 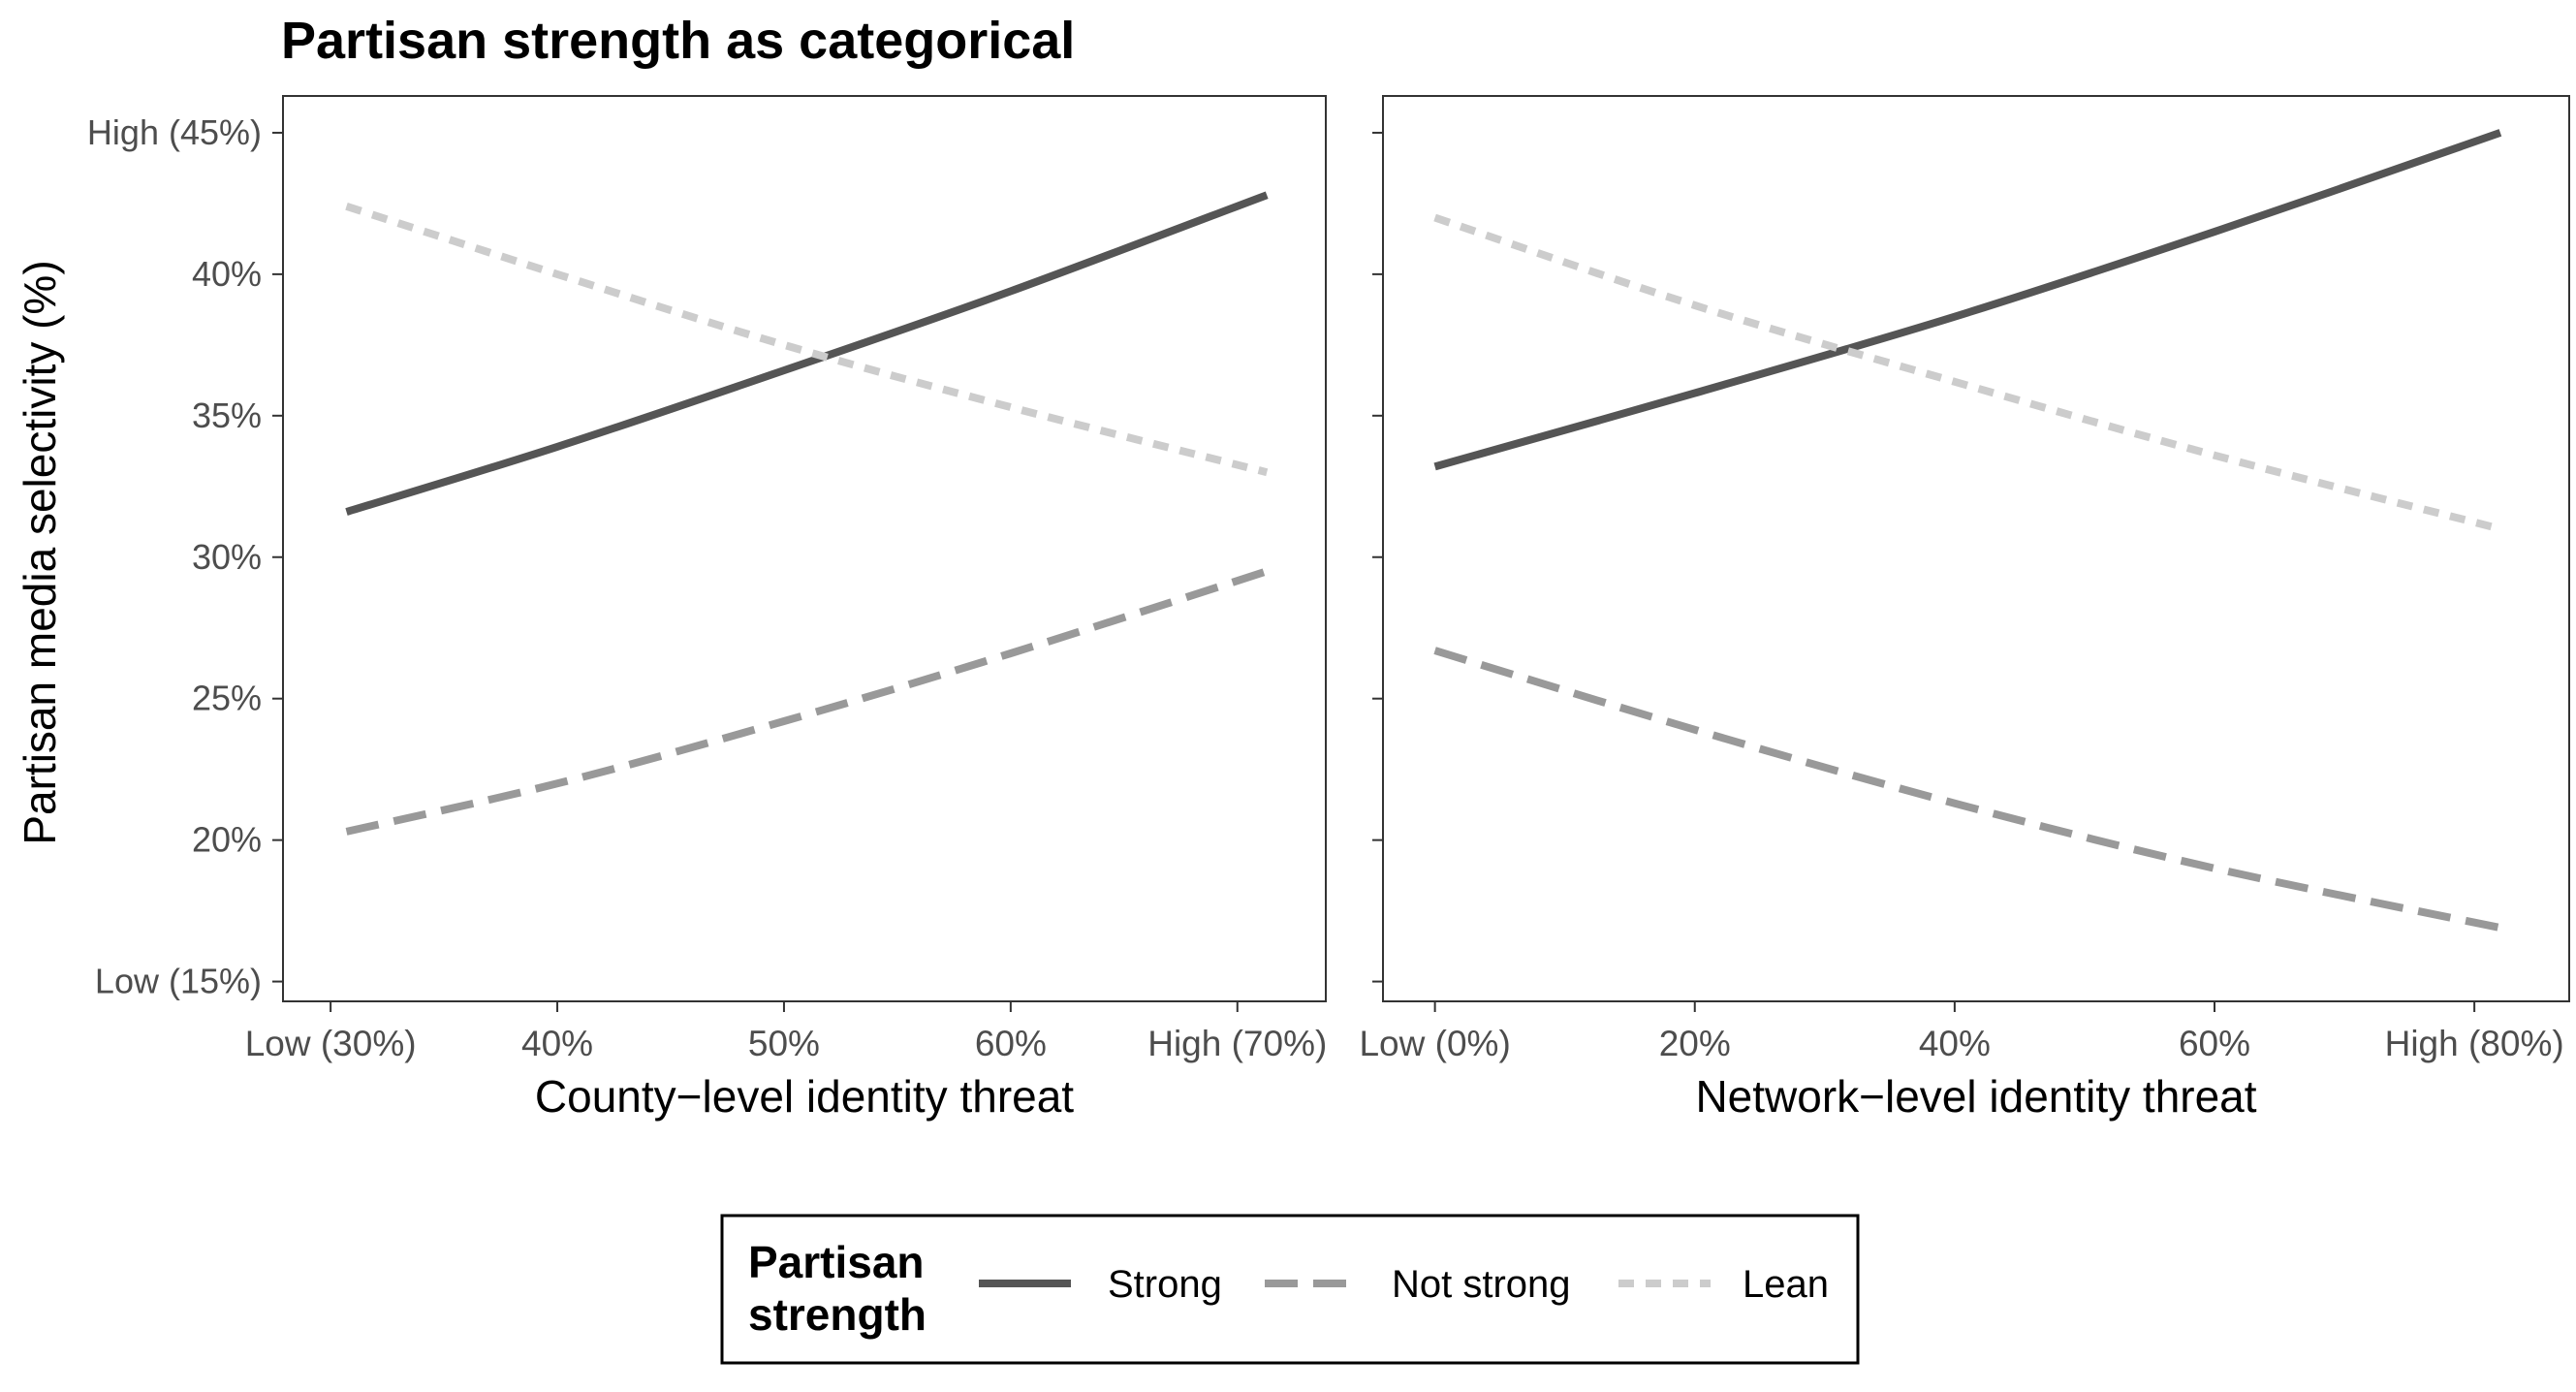 I want to click on legend-label-lean: Lean, so click(x=1786, y=1284).